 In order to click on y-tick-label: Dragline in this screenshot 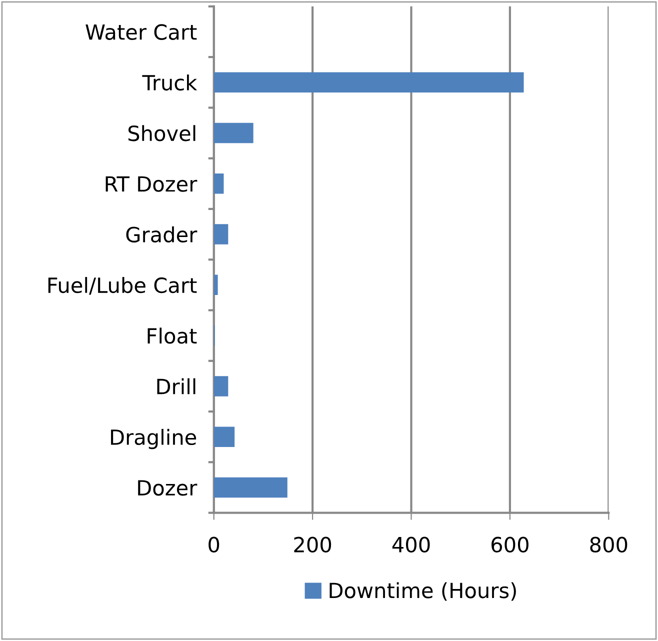, I will do `click(153, 439)`.